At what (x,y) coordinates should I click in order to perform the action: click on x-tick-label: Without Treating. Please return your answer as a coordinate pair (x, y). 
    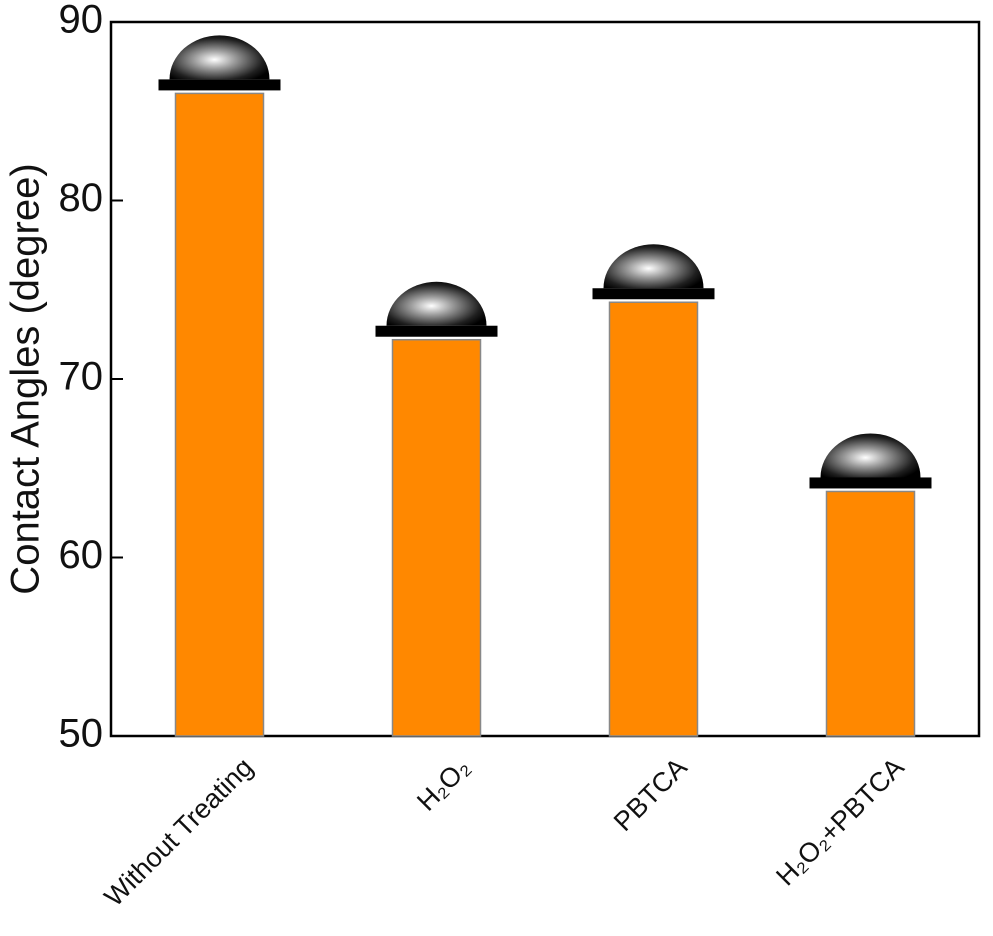
    Looking at the image, I should click on (179, 832).